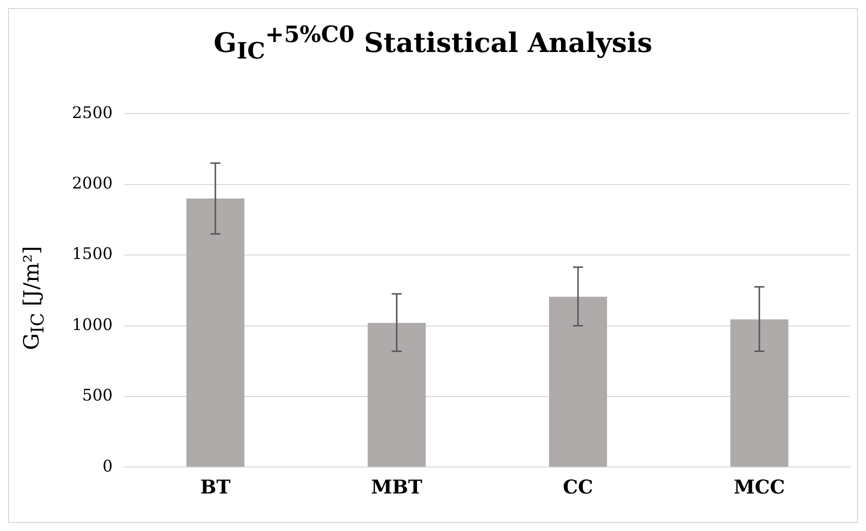 The height and width of the screenshot is (531, 866). What do you see at coordinates (578, 487) in the screenshot?
I see `x-tick-label: CC` at bounding box center [578, 487].